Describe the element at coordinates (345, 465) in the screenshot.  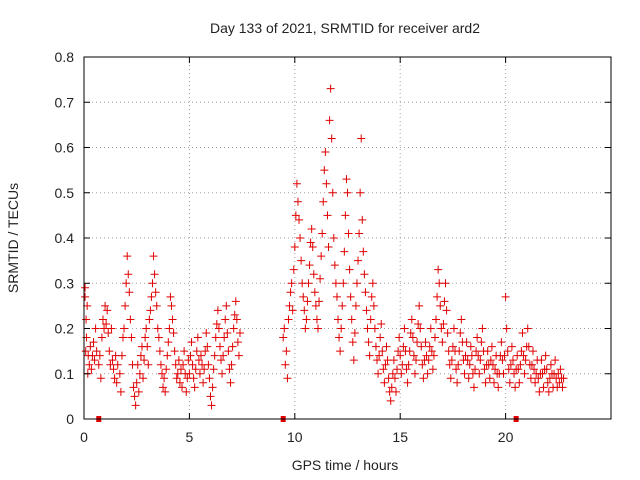
I see `x-axis-label: GPS time / hours` at that location.